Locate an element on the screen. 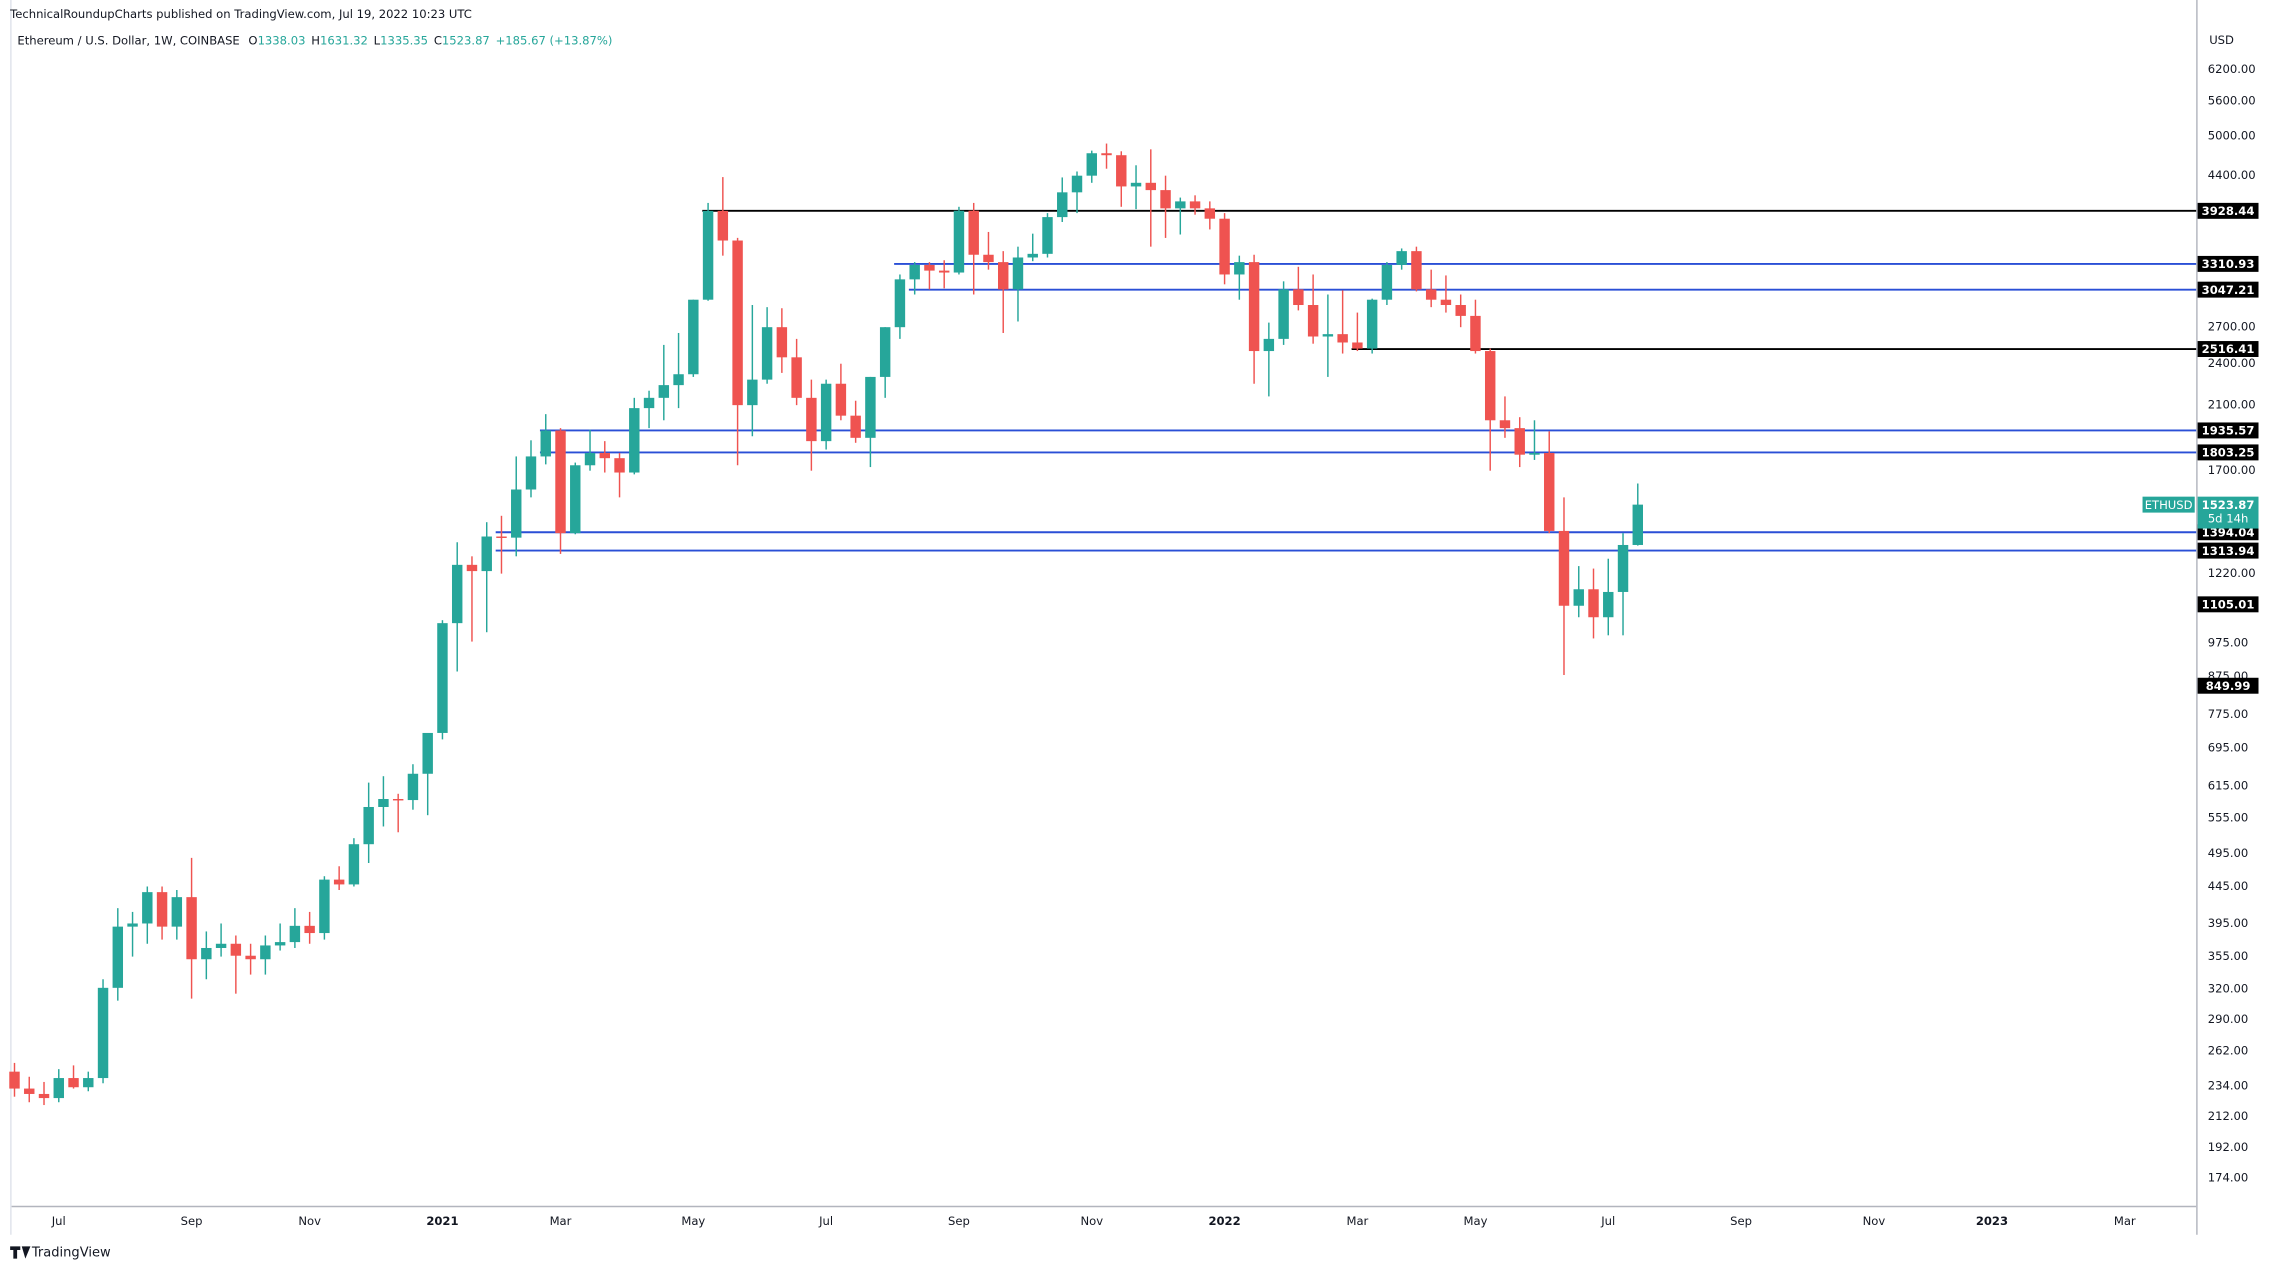 Image resolution: width=2273 pixels, height=1271 pixels. logo-icon is located at coordinates (20, 1252).